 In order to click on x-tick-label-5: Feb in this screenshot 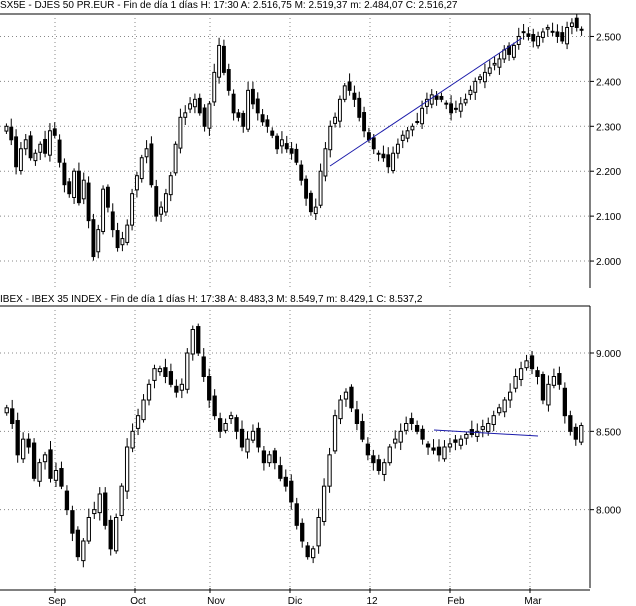, I will do `click(456, 601)`.